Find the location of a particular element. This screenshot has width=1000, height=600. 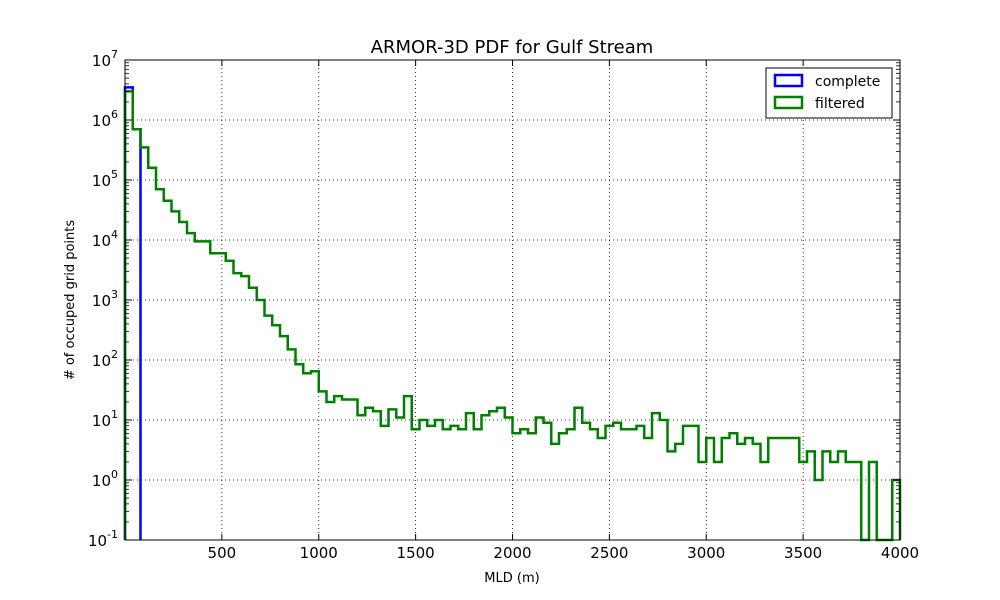

y-tick-label: 10² is located at coordinates (105, 359).